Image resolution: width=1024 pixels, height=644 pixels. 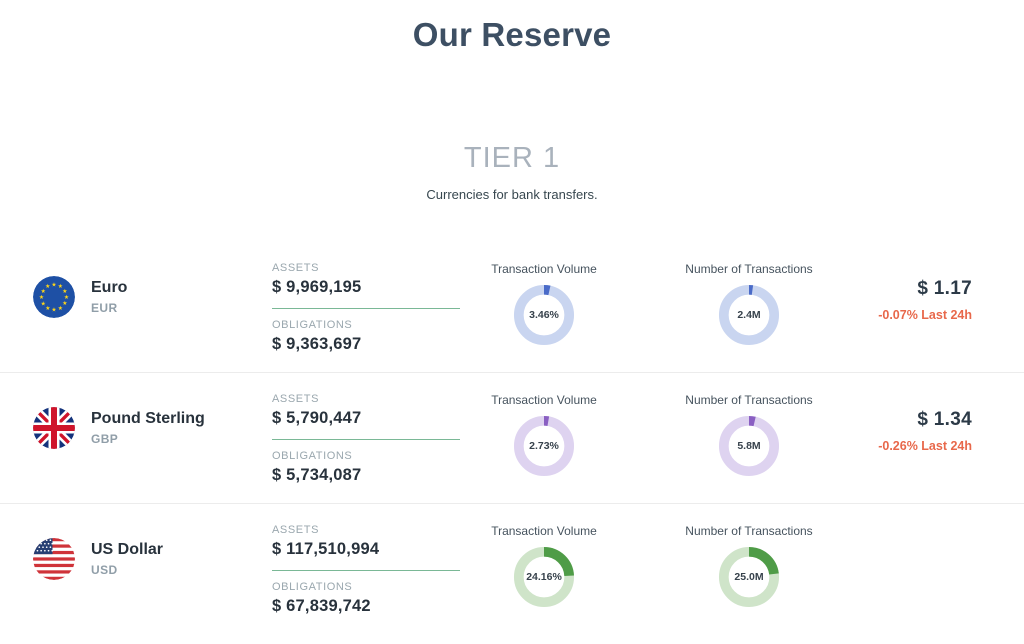 I want to click on number-of-transactions-value: 5.8M, so click(x=749, y=446).